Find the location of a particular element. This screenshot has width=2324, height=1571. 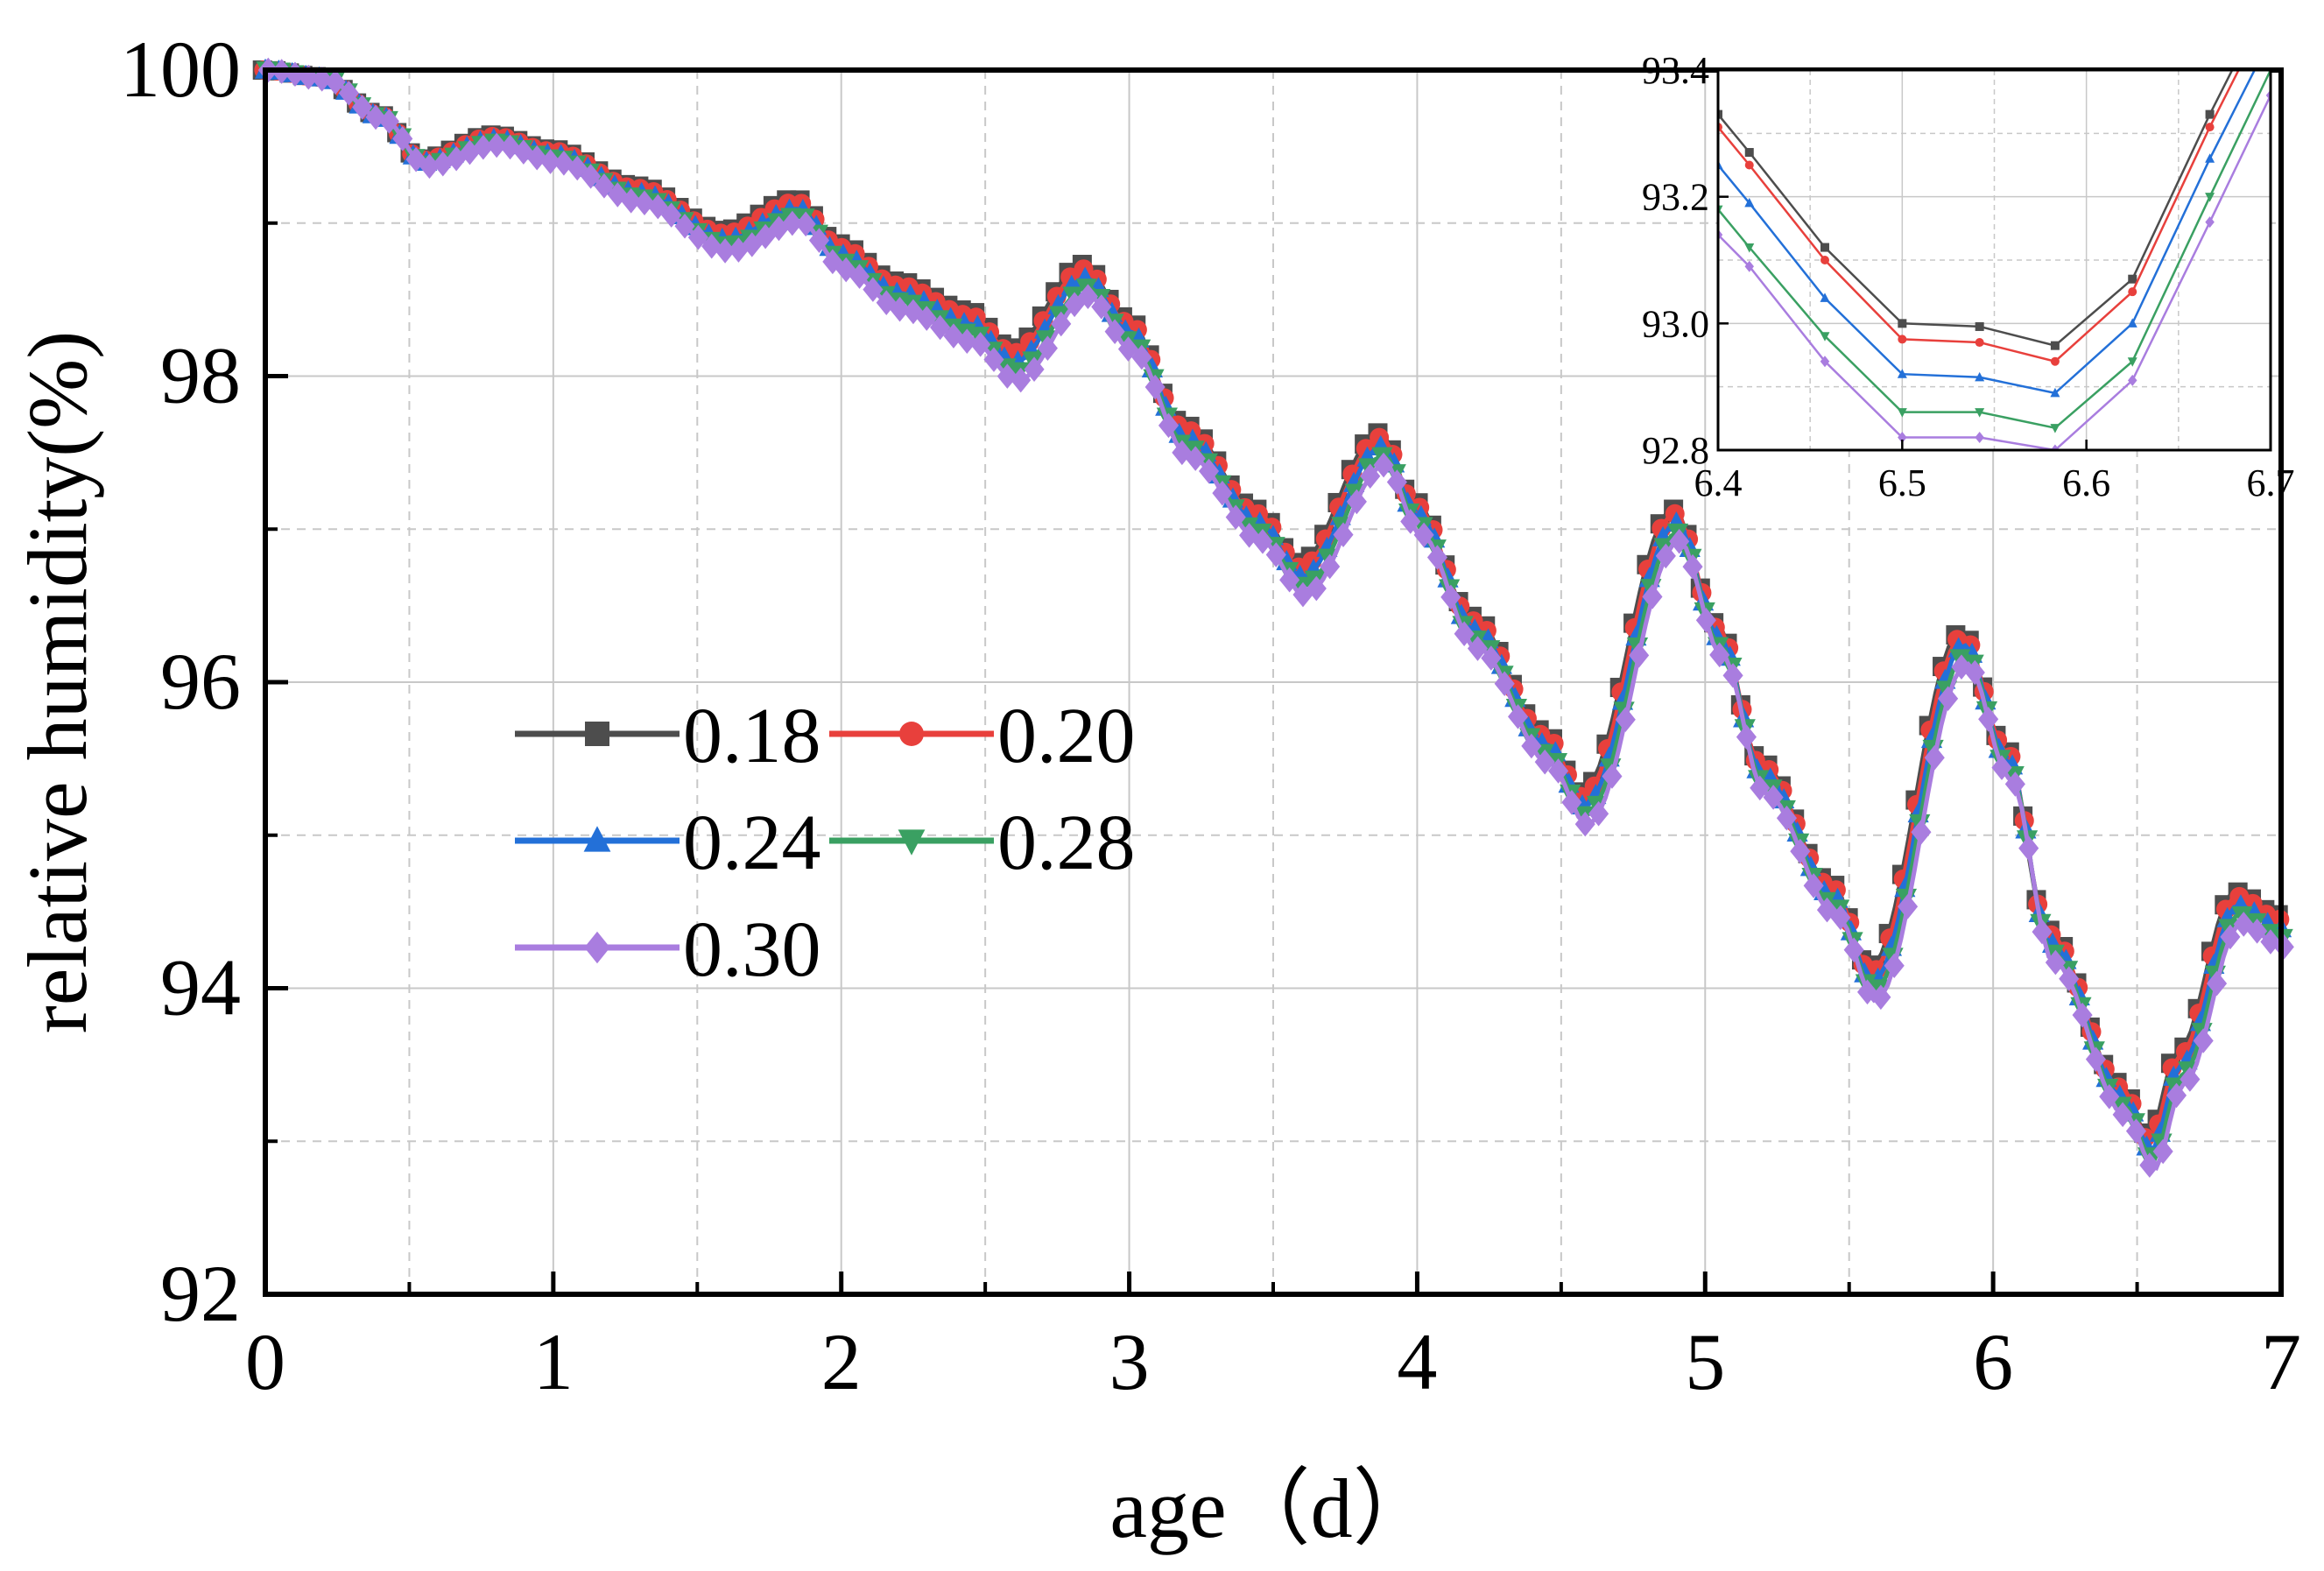

x-tick-label: 2 is located at coordinates (841, 1361).